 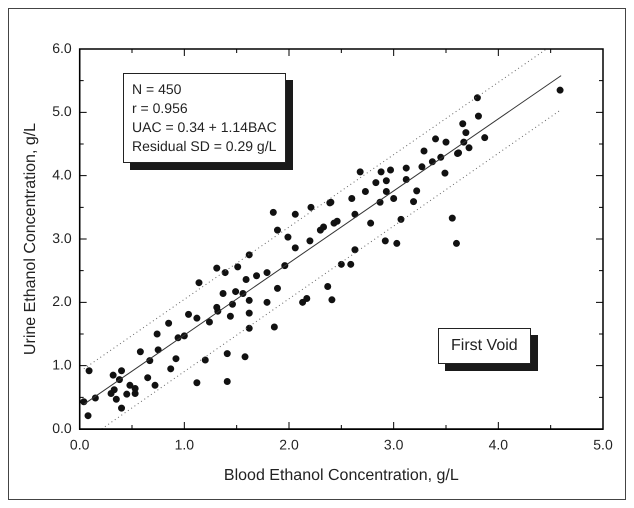 I want to click on x-tick-label: 5.0, so click(x=603, y=444).